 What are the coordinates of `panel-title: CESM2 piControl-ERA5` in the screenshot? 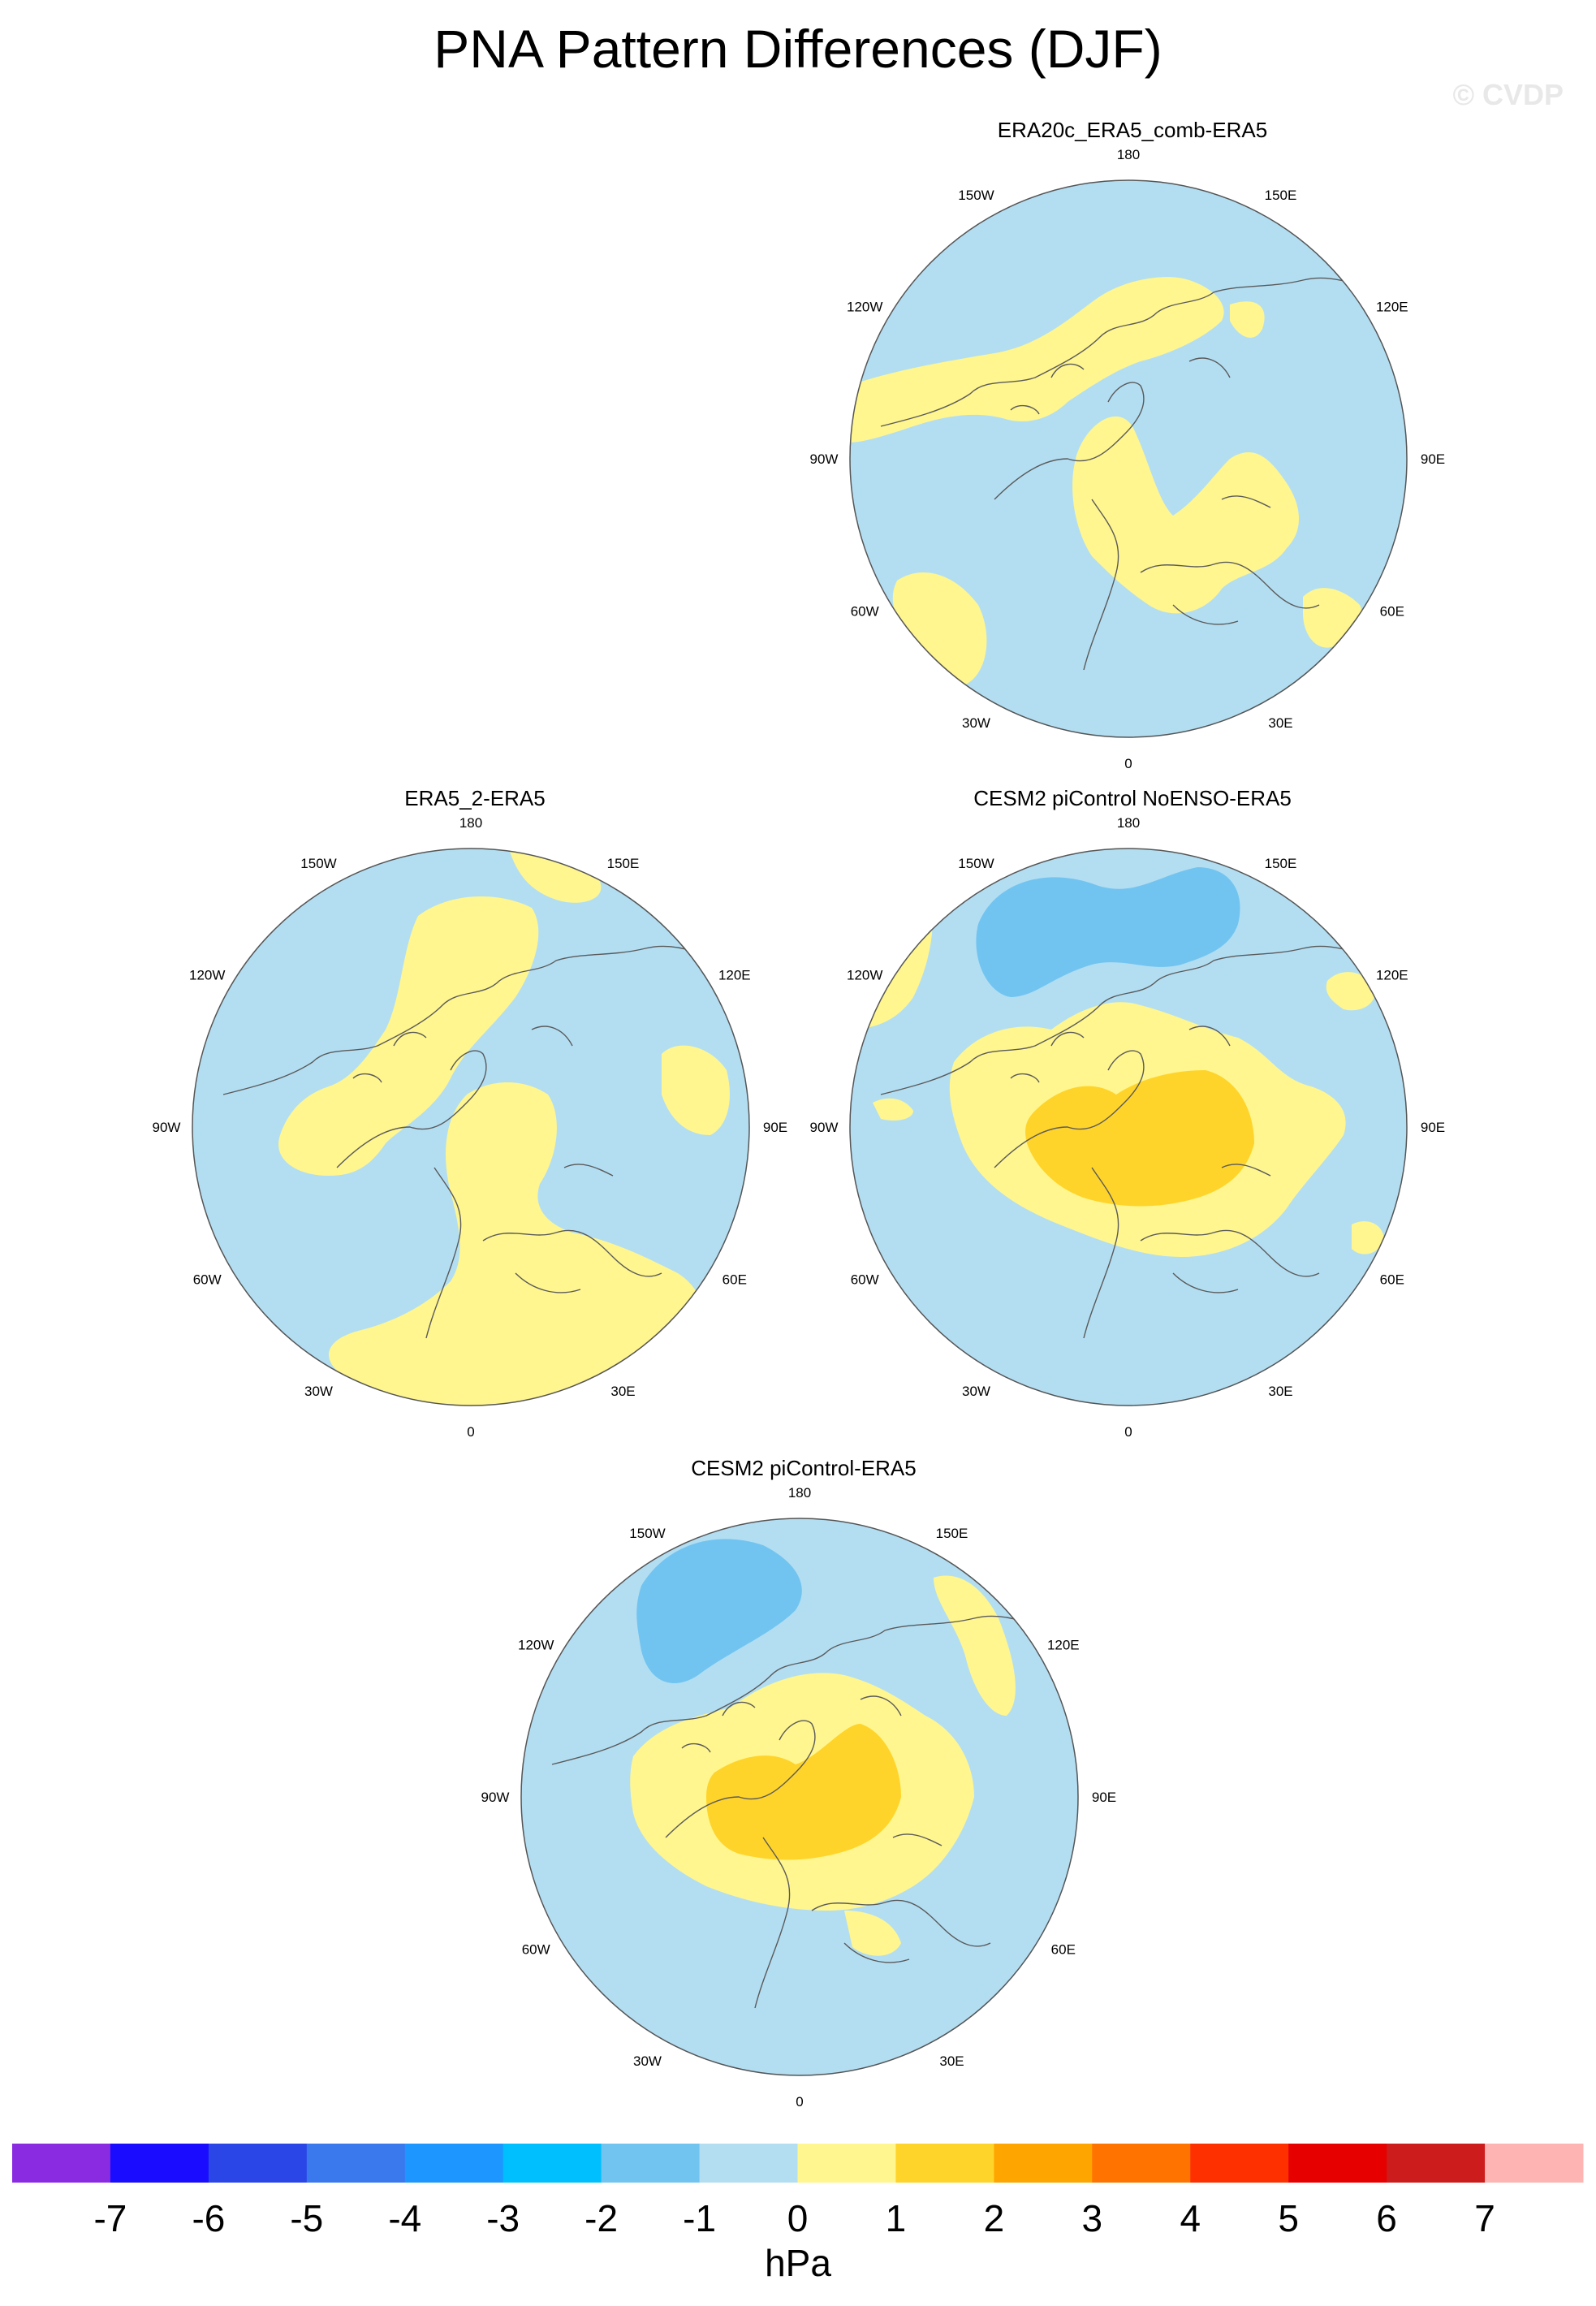 It's located at (804, 1468).